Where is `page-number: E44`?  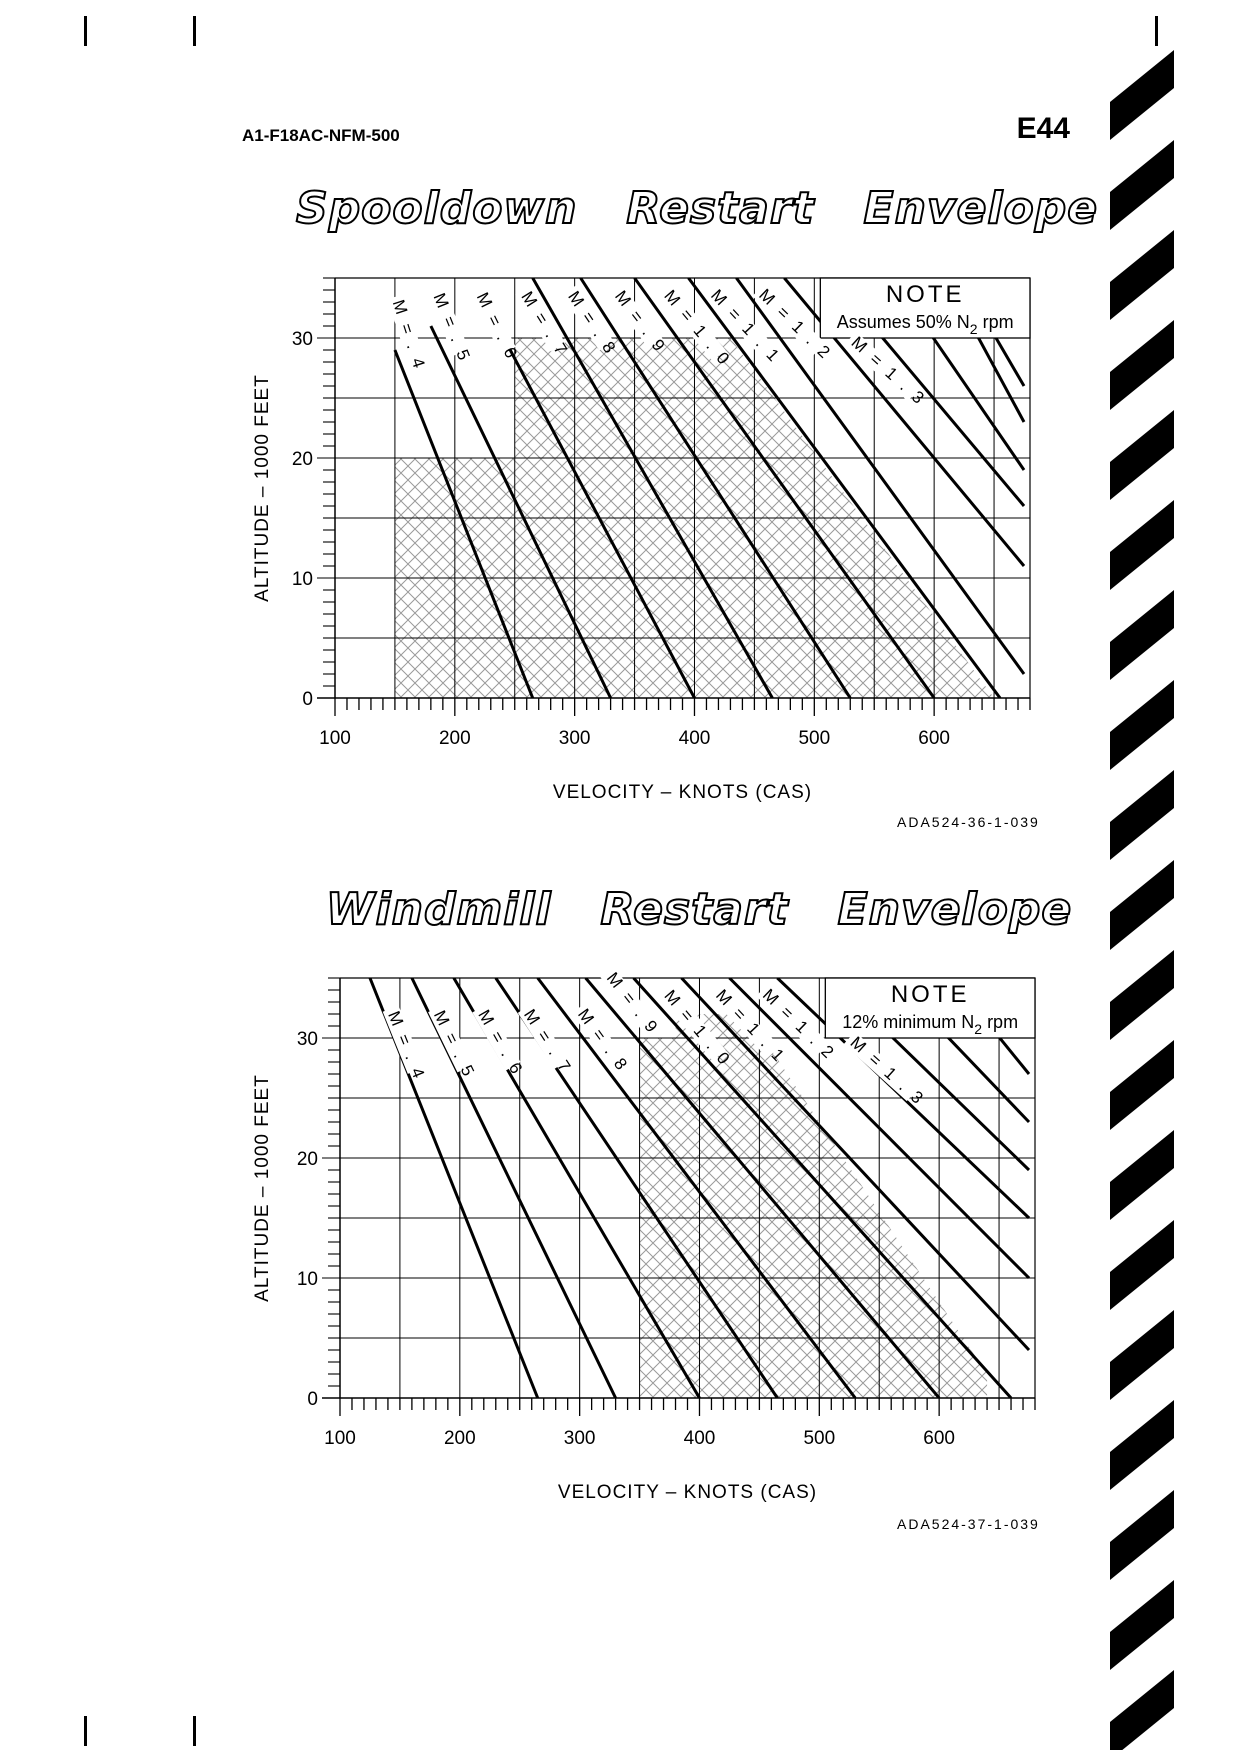
page-number: E44 is located at coordinates (1043, 128).